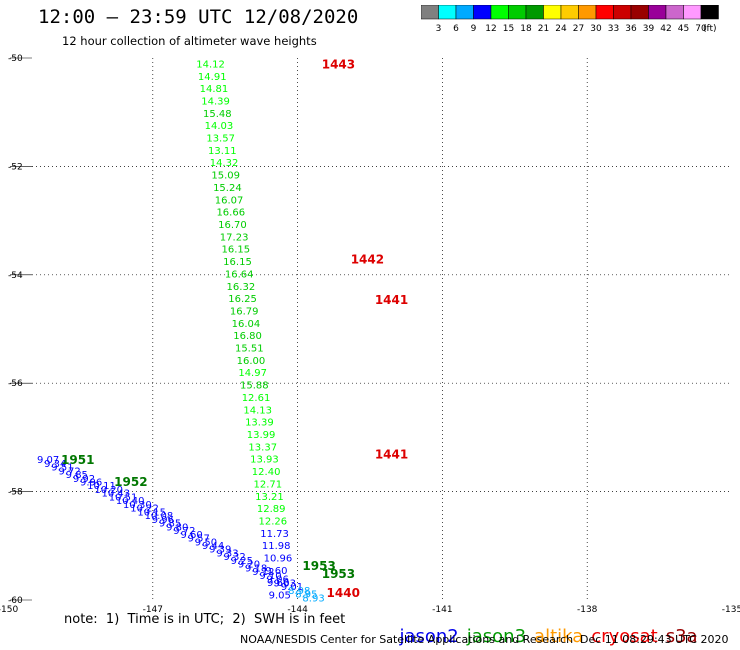 This screenshot has width=740, height=650. I want to click on track-w-value: 10.43, so click(116, 494).